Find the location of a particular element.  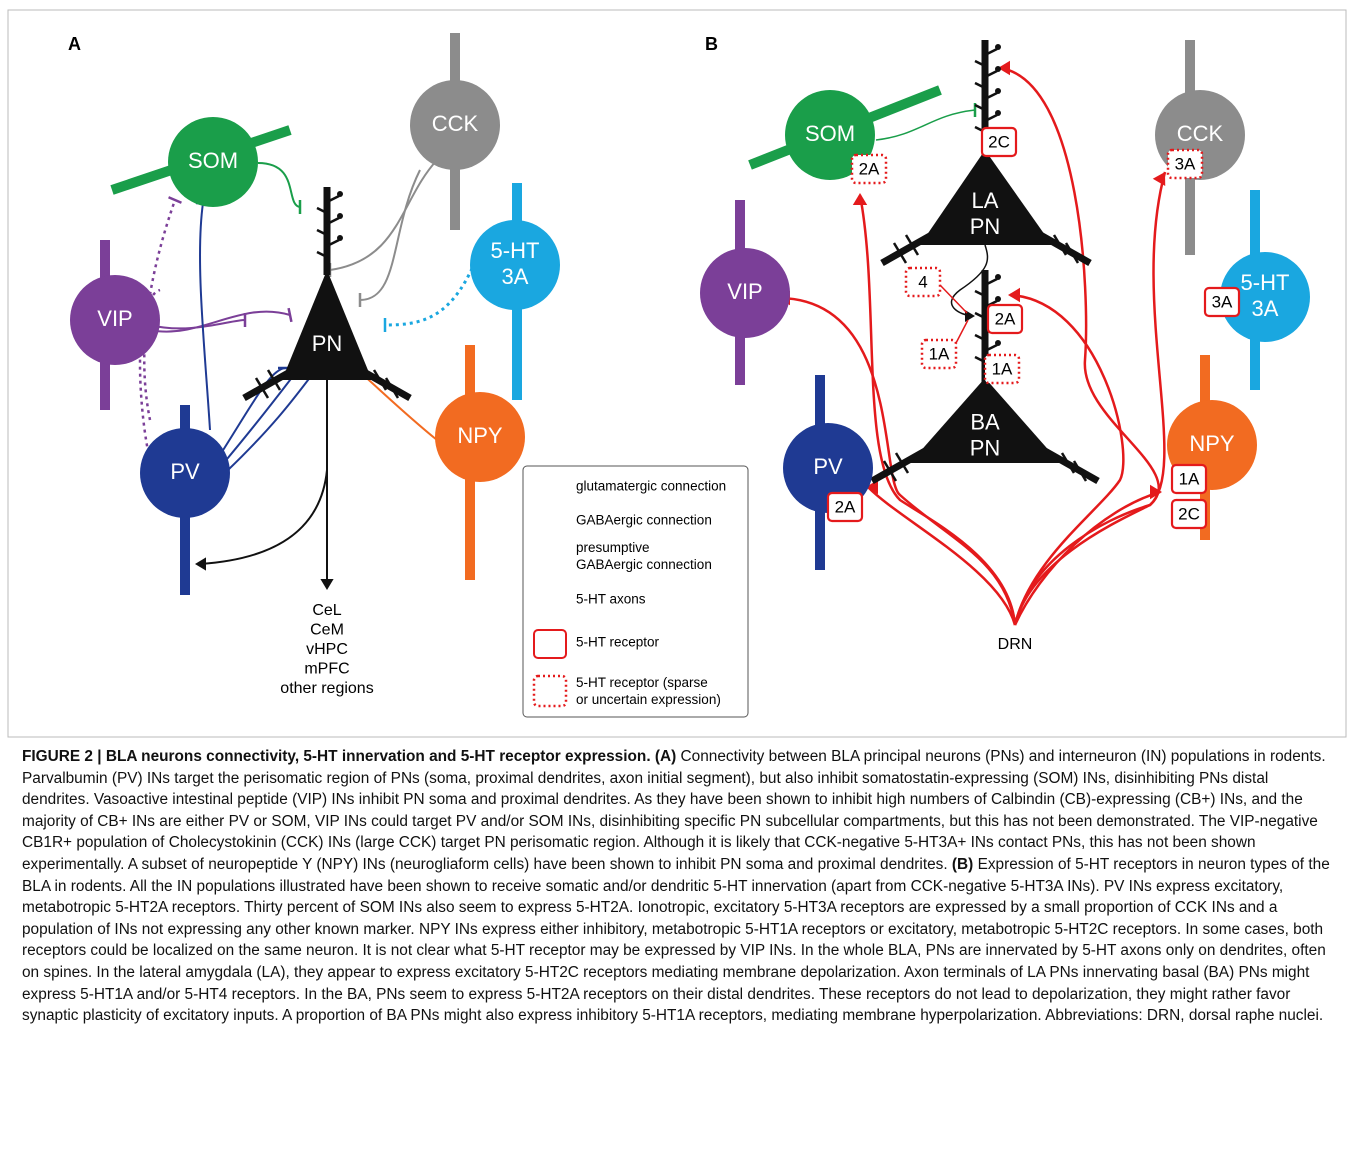

receptor-label: 1A is located at coordinates (1002, 368).